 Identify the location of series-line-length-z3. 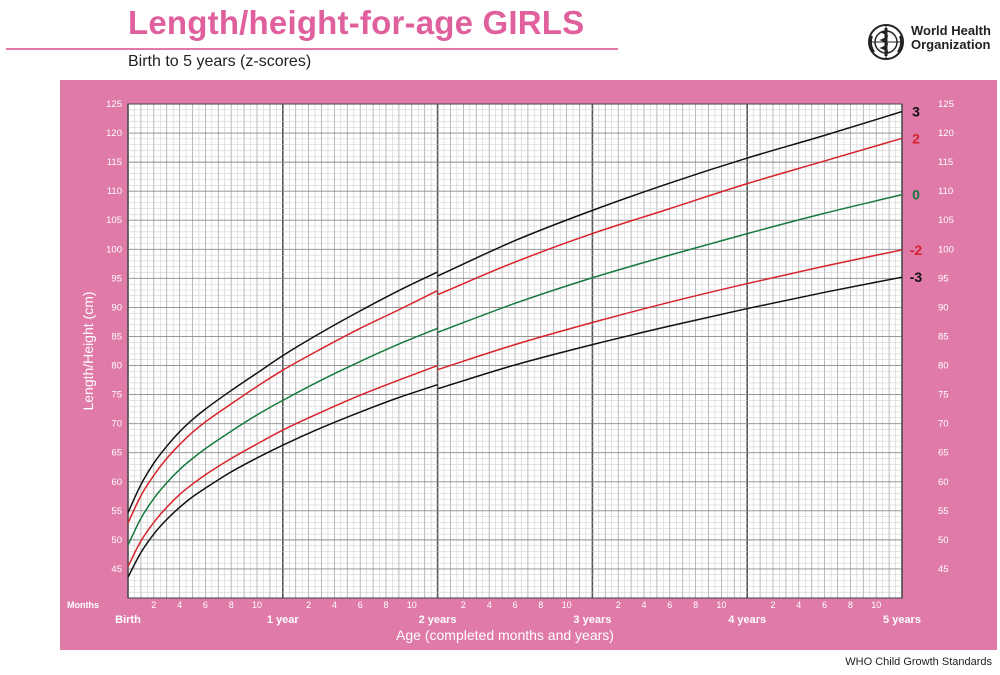
(282, 392).